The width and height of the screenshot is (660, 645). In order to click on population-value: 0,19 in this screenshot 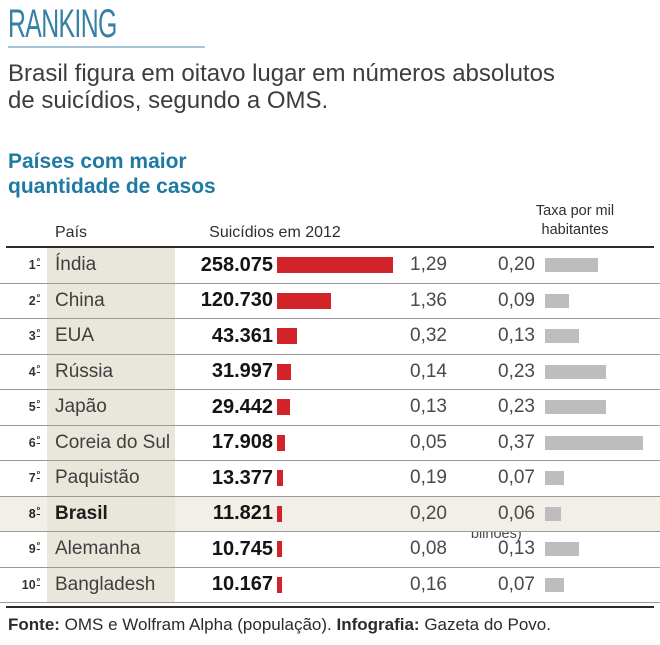, I will do `click(428, 478)`.